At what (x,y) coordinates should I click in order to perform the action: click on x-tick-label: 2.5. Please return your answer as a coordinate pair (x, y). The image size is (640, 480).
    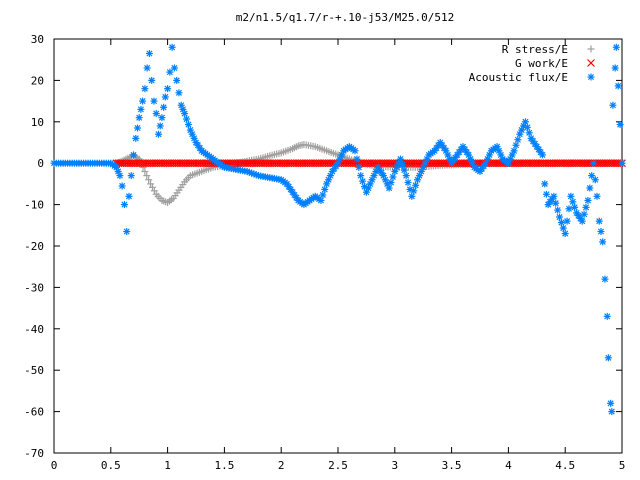
    Looking at the image, I should click on (338, 465).